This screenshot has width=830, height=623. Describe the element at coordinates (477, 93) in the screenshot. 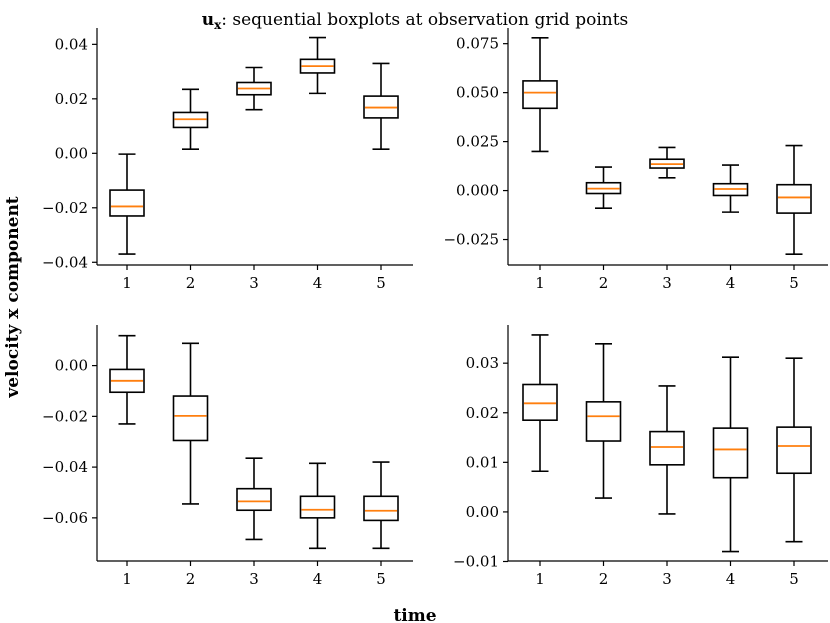

I see `y-tick-label: 0.050` at that location.